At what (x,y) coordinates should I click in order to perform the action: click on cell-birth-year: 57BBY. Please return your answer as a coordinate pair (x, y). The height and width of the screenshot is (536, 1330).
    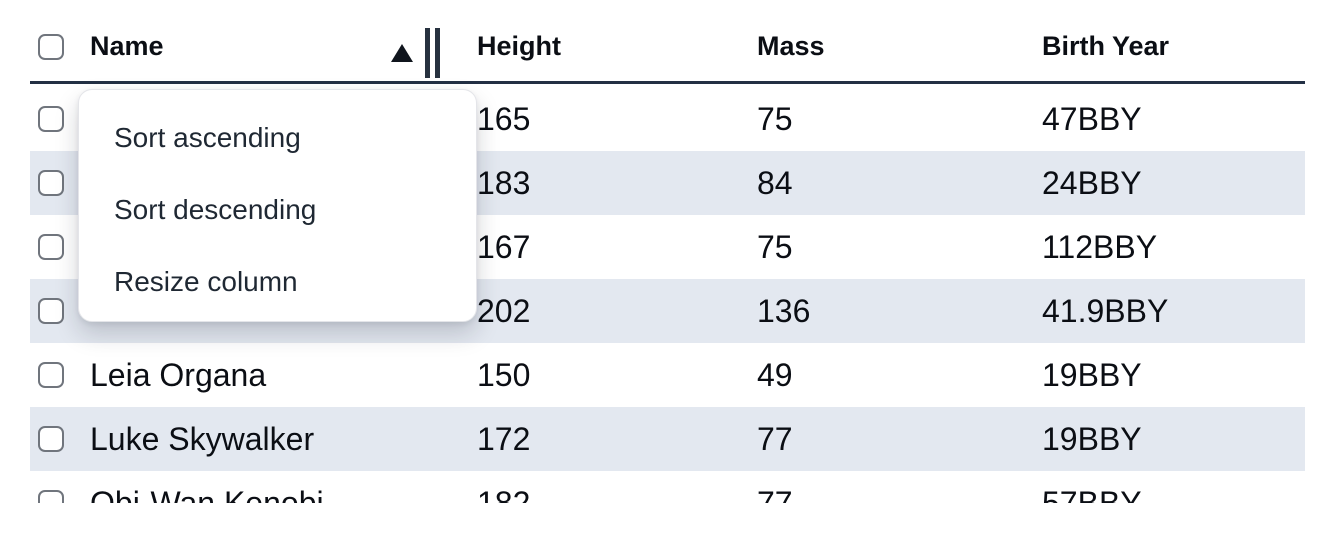
    Looking at the image, I should click on (1092, 494).